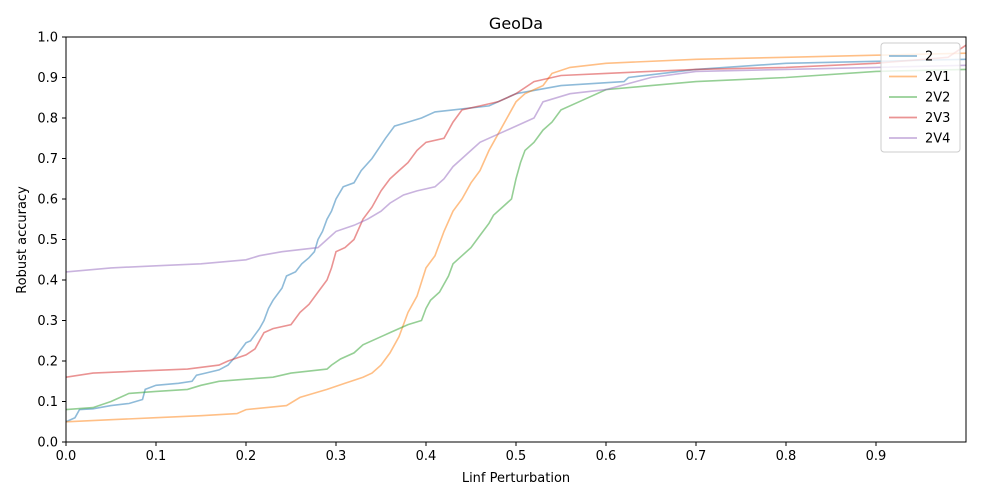  What do you see at coordinates (786, 456) in the screenshot?
I see `x-tick-label: 0.8` at bounding box center [786, 456].